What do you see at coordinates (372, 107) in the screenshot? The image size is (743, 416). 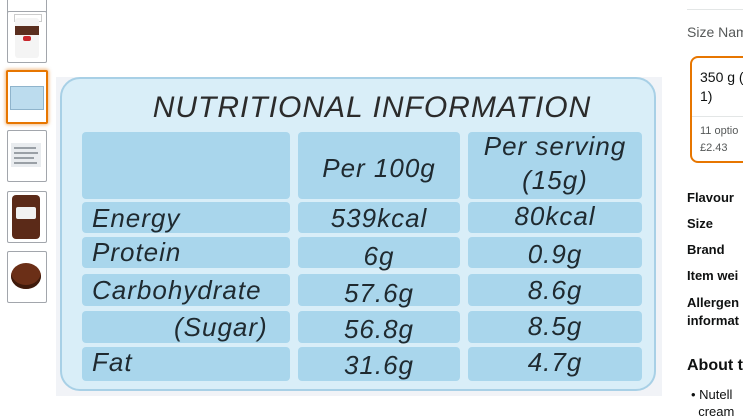 I see `nutrition-title: NUTRITIONAL INFORMATION` at bounding box center [372, 107].